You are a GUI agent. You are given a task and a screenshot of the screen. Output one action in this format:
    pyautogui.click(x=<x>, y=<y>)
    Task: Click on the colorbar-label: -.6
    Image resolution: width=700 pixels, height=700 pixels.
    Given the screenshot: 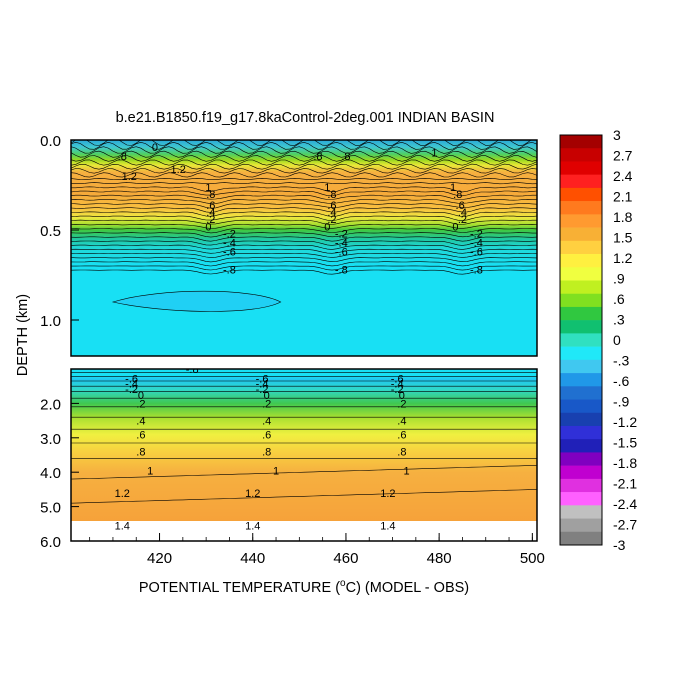 What is the action you would take?
    pyautogui.click(x=621, y=381)
    